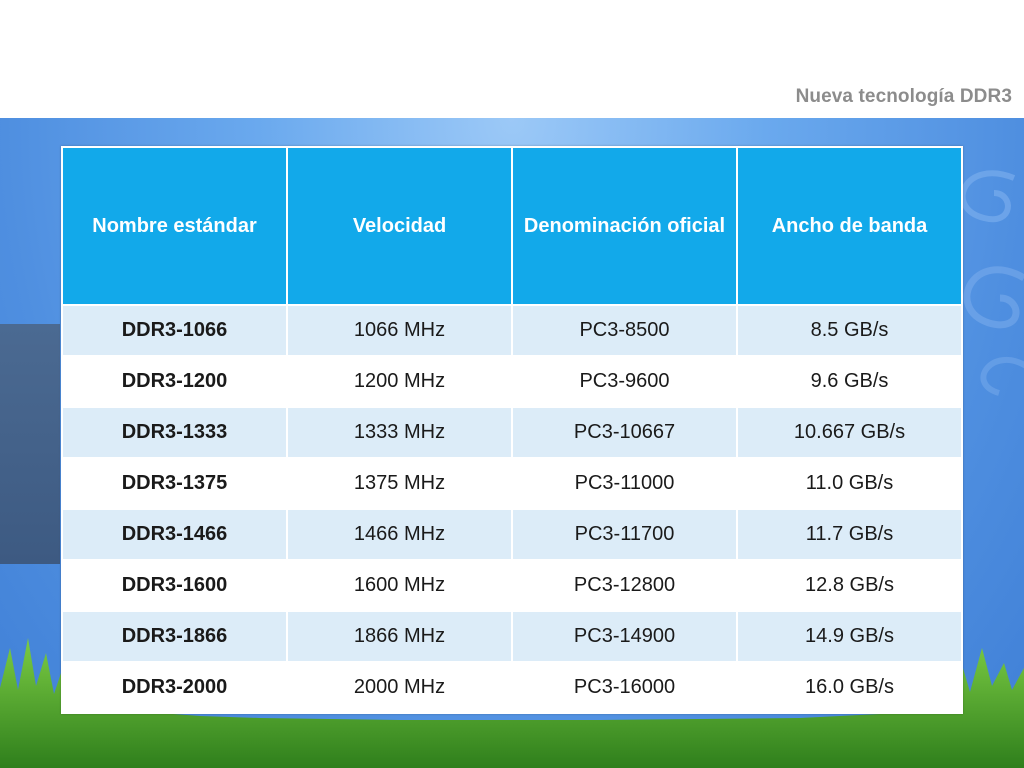 Image resolution: width=1024 pixels, height=768 pixels. Describe the element at coordinates (849, 432) in the screenshot. I see `bandwidth-cell: 10.667 GB/s` at that location.